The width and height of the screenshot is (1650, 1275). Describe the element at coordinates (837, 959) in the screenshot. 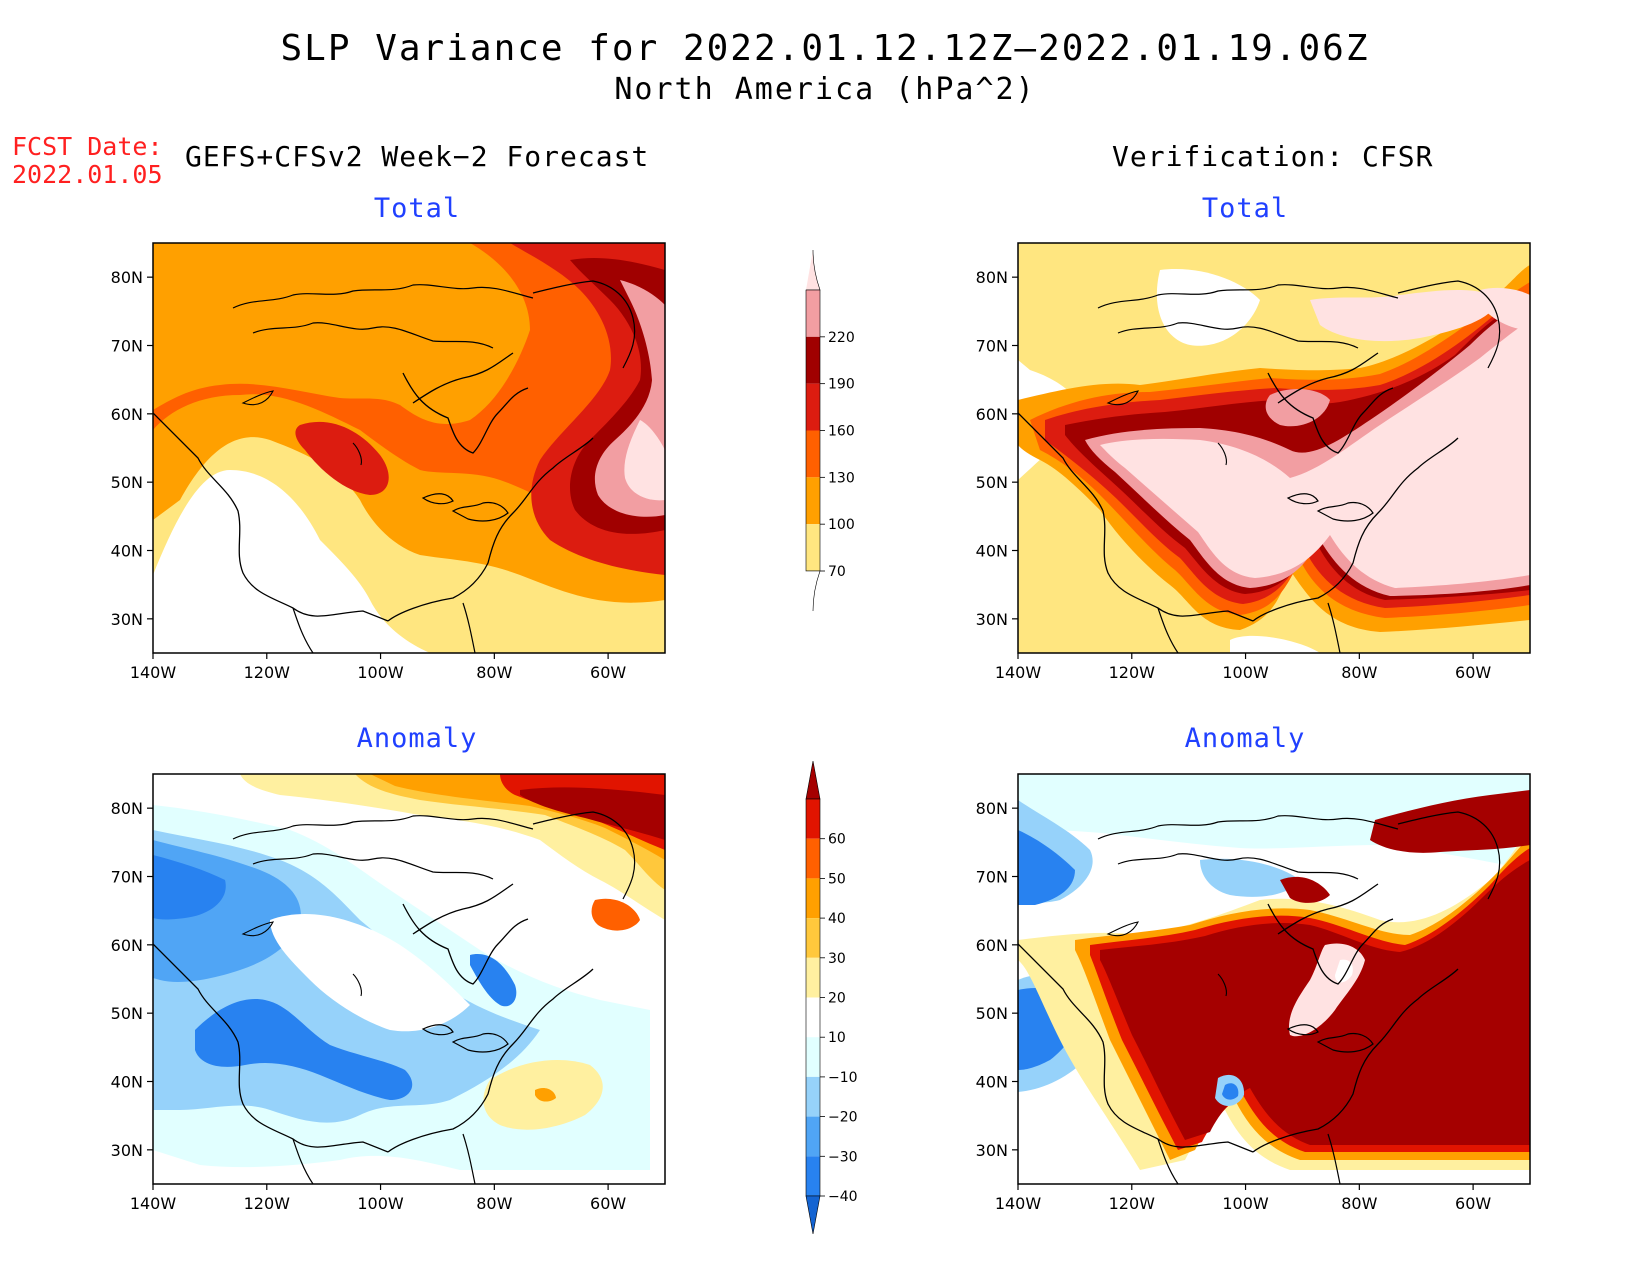

I see `colorbar-label: 30` at that location.